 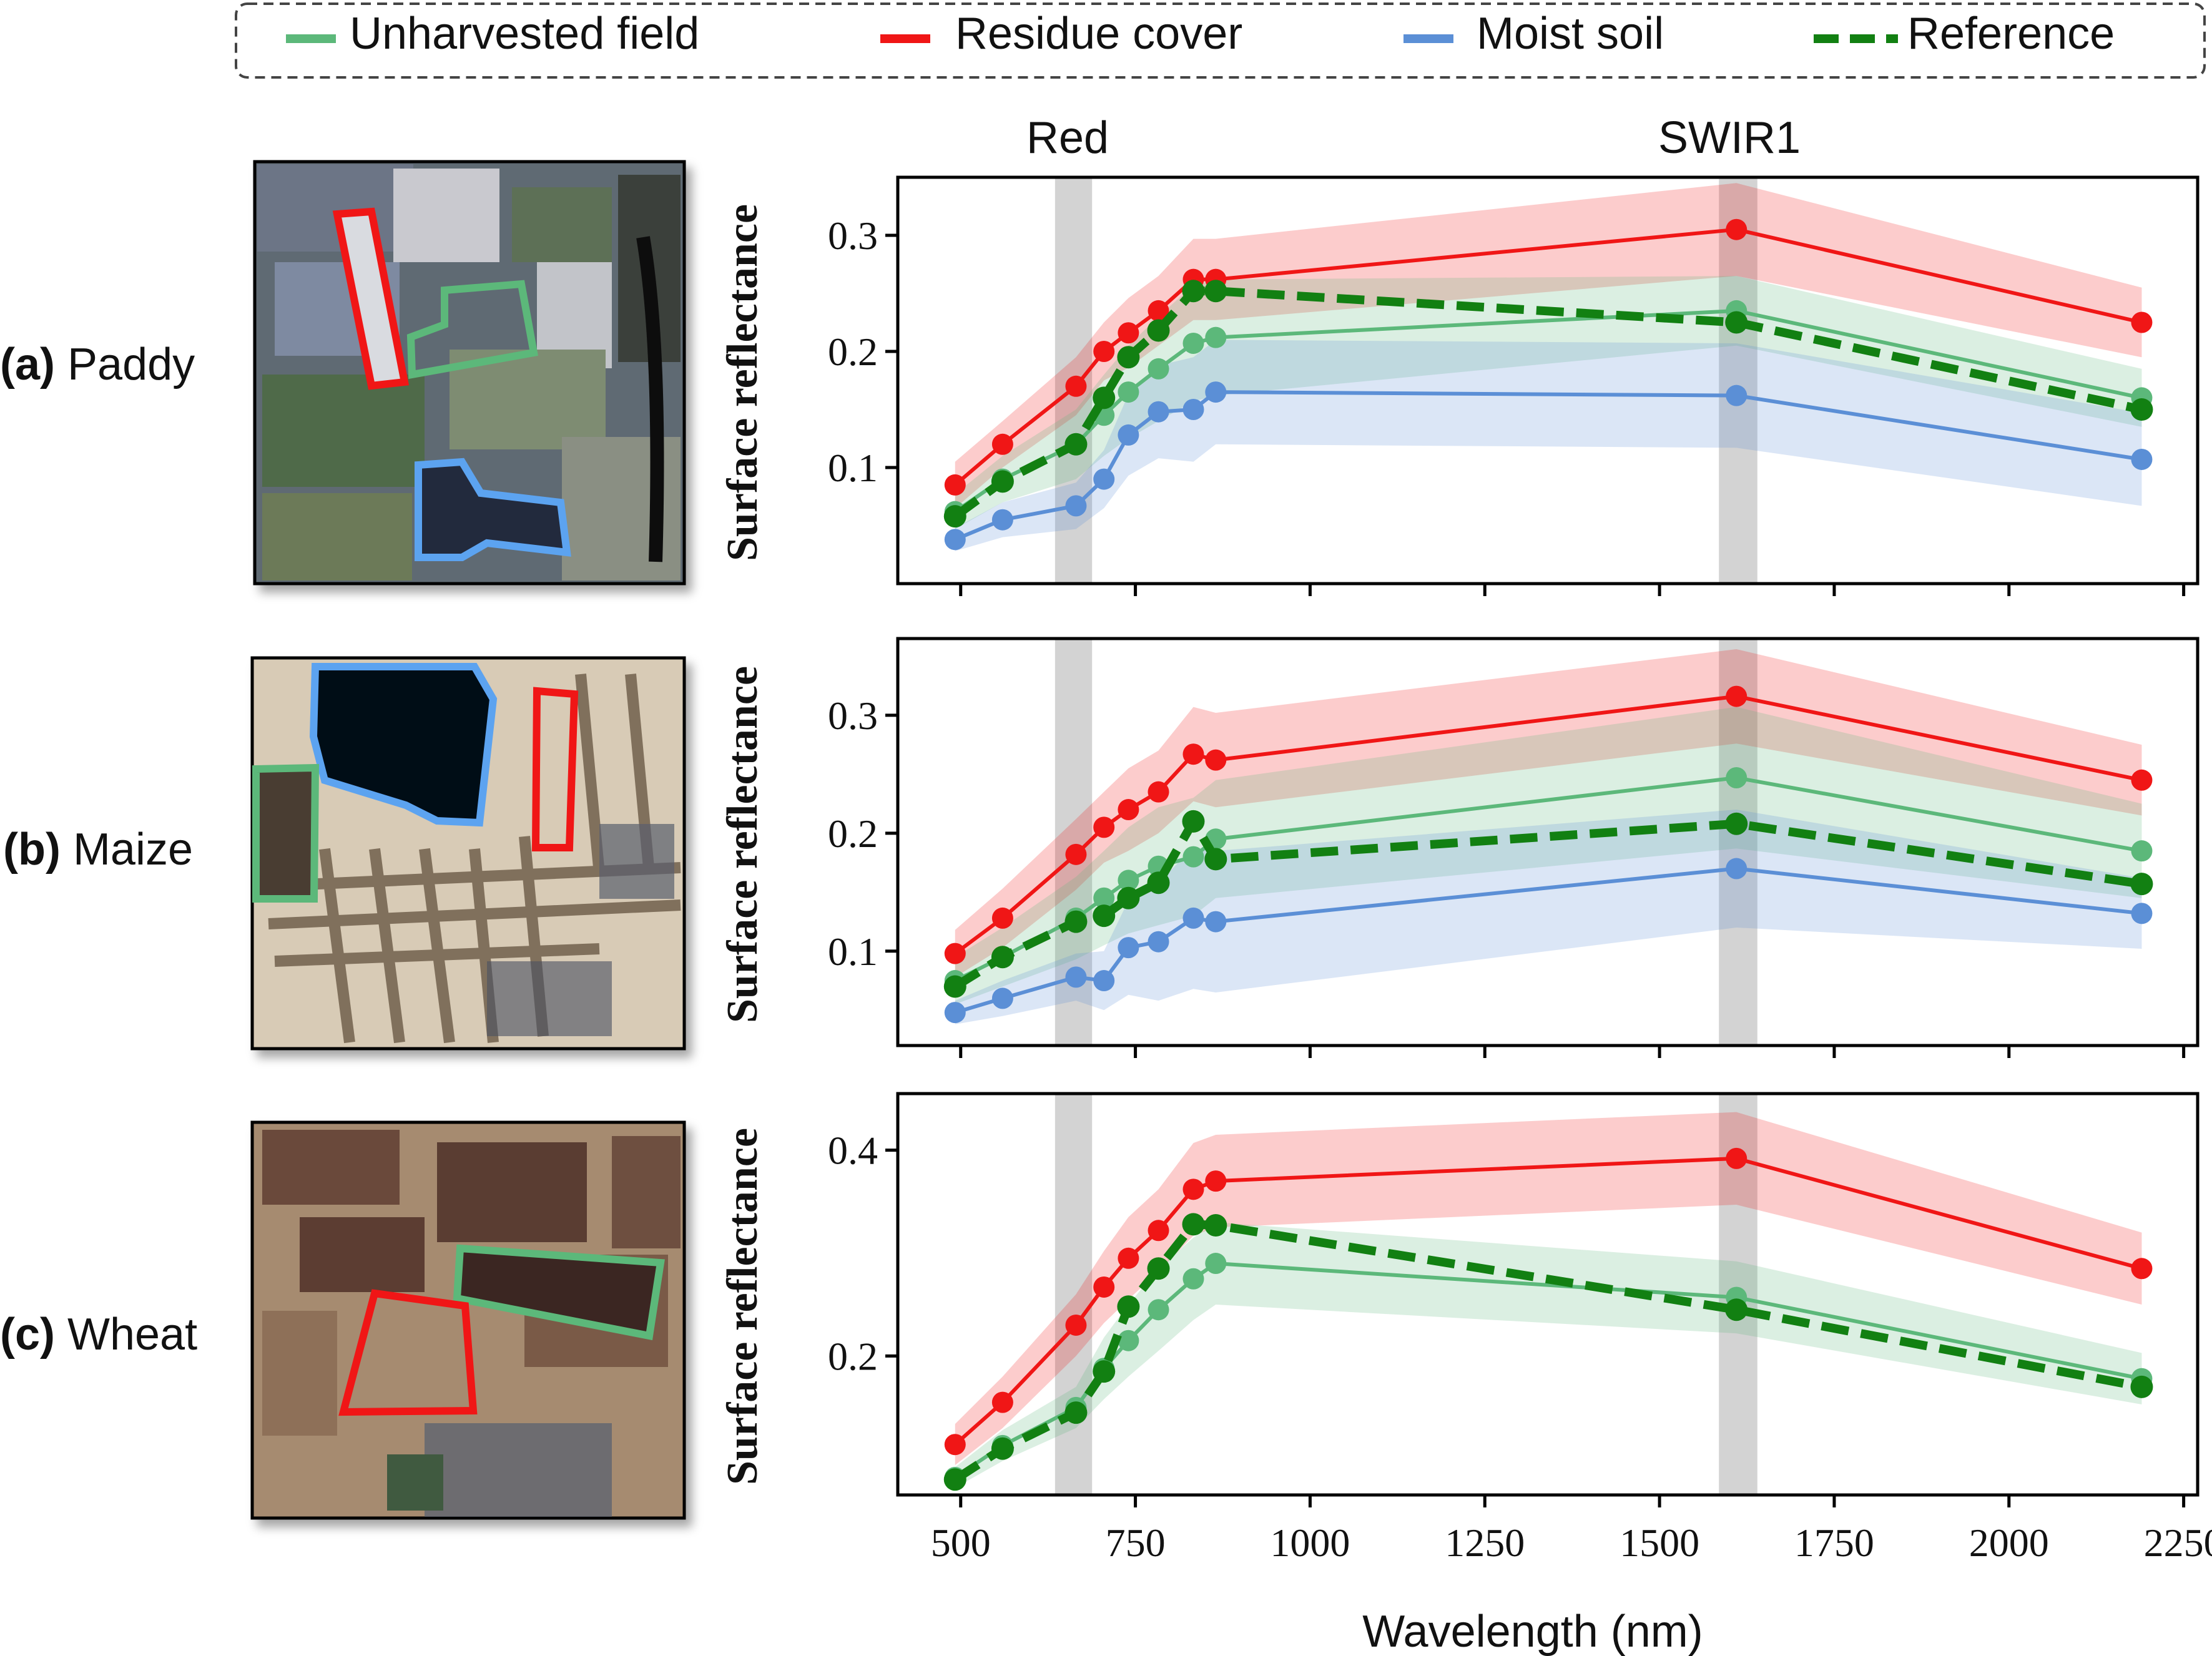 What do you see at coordinates (1548, 466) in the screenshot?
I see `series-line-moist-soil-paddy` at bounding box center [1548, 466].